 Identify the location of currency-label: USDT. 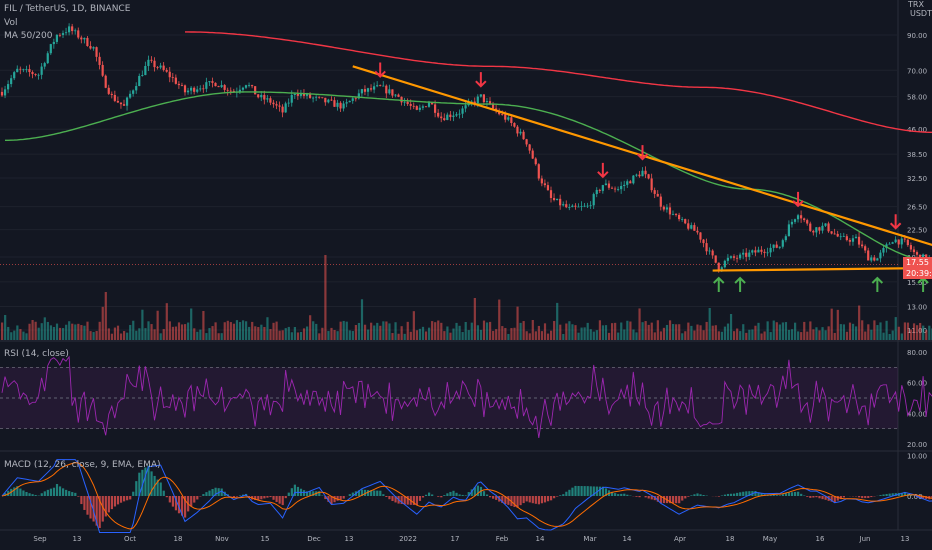
(921, 13).